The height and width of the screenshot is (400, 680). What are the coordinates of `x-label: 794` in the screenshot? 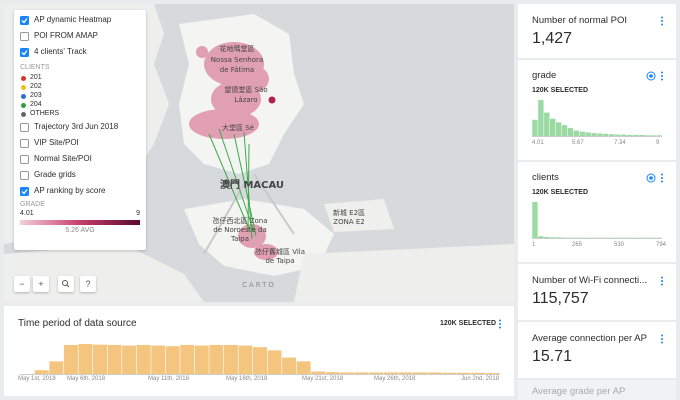 It's located at (661, 245).